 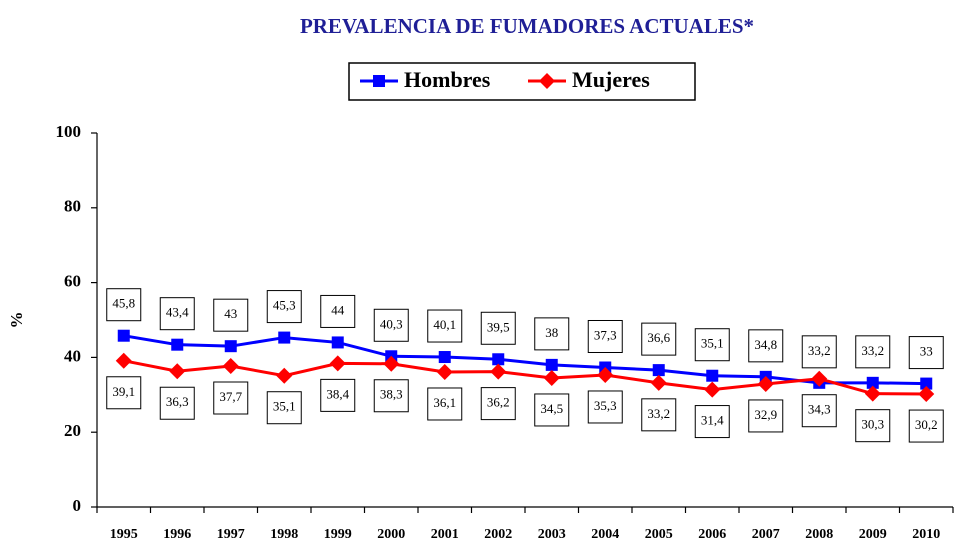 I want to click on x-tick-label: 1996, so click(x=177, y=534).